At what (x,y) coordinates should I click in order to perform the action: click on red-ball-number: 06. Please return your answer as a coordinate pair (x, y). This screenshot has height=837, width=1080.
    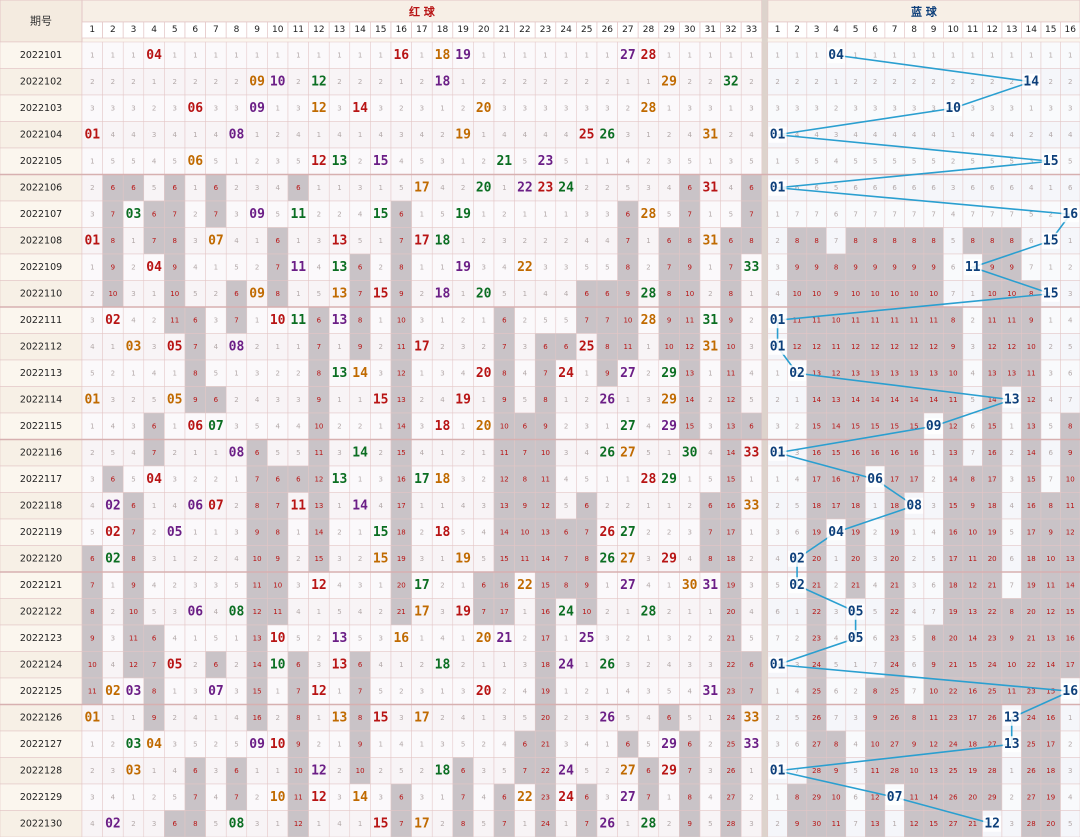
    Looking at the image, I should click on (195, 611).